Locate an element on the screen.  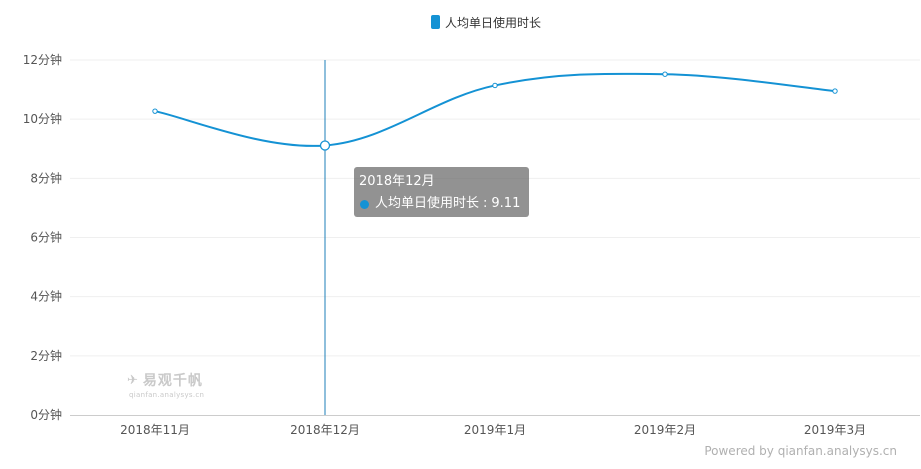
tooltip-title: 2018年12月 is located at coordinates (397, 181).